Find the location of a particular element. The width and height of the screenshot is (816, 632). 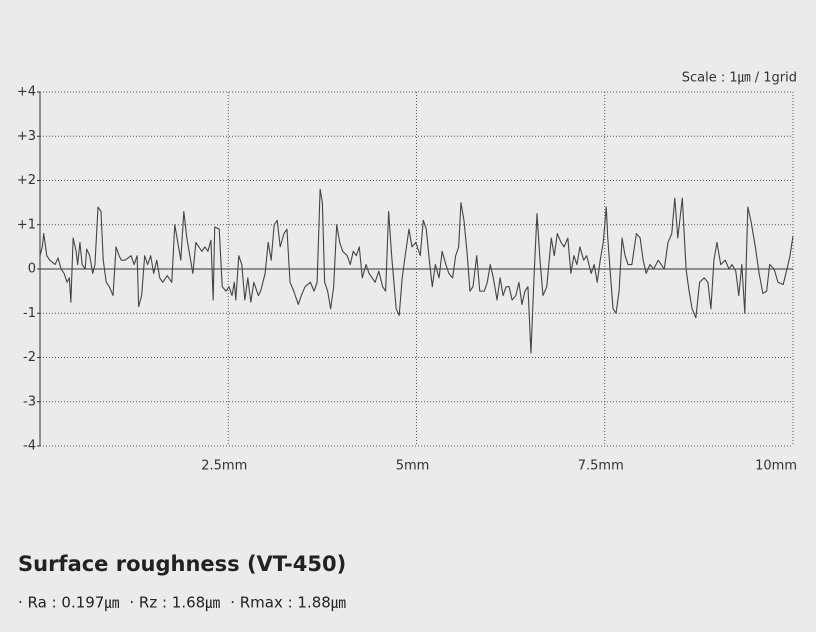

scale-annotation: Scale : 1㎛ / 1grid is located at coordinates (739, 78).